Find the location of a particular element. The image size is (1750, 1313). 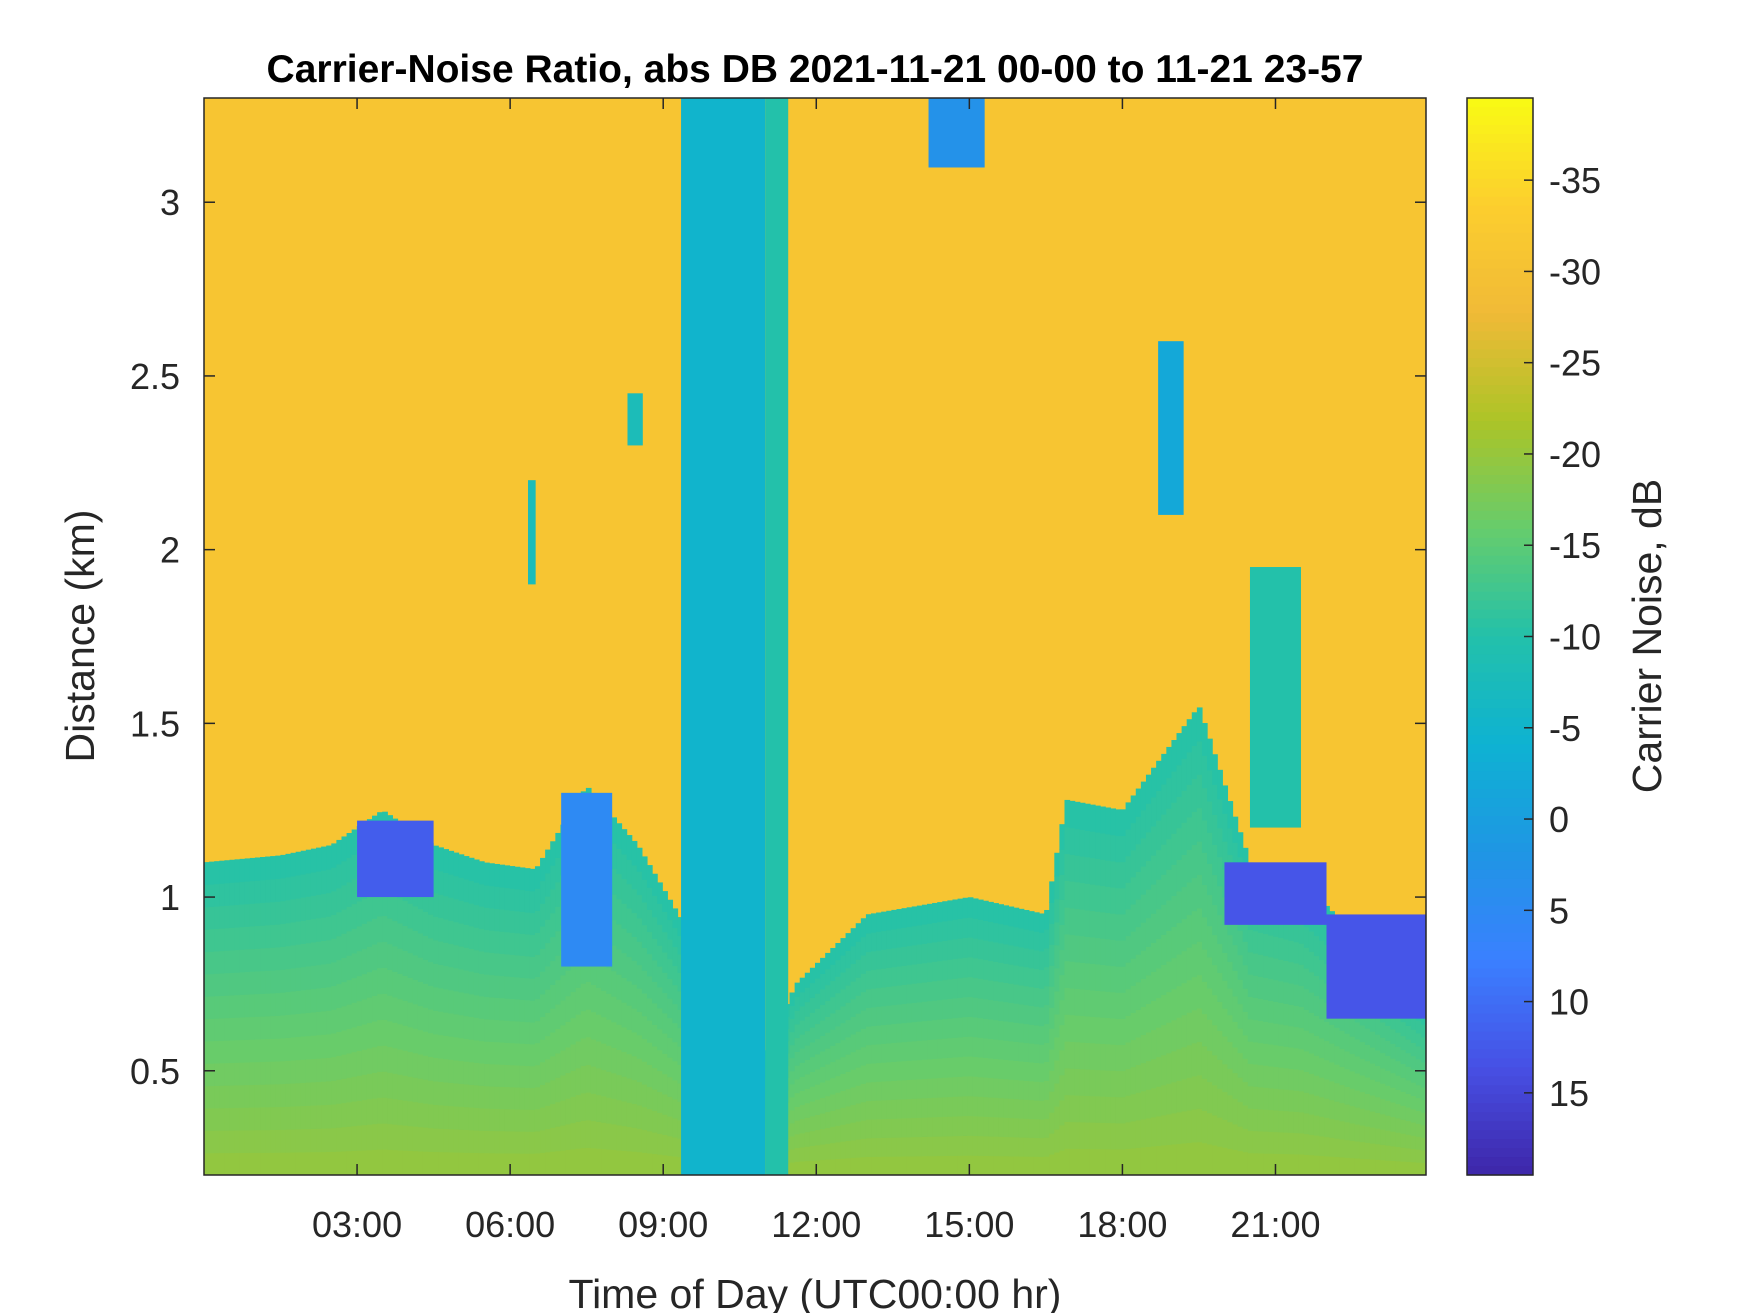

heatmap-feature is located at coordinates (1275, 697).